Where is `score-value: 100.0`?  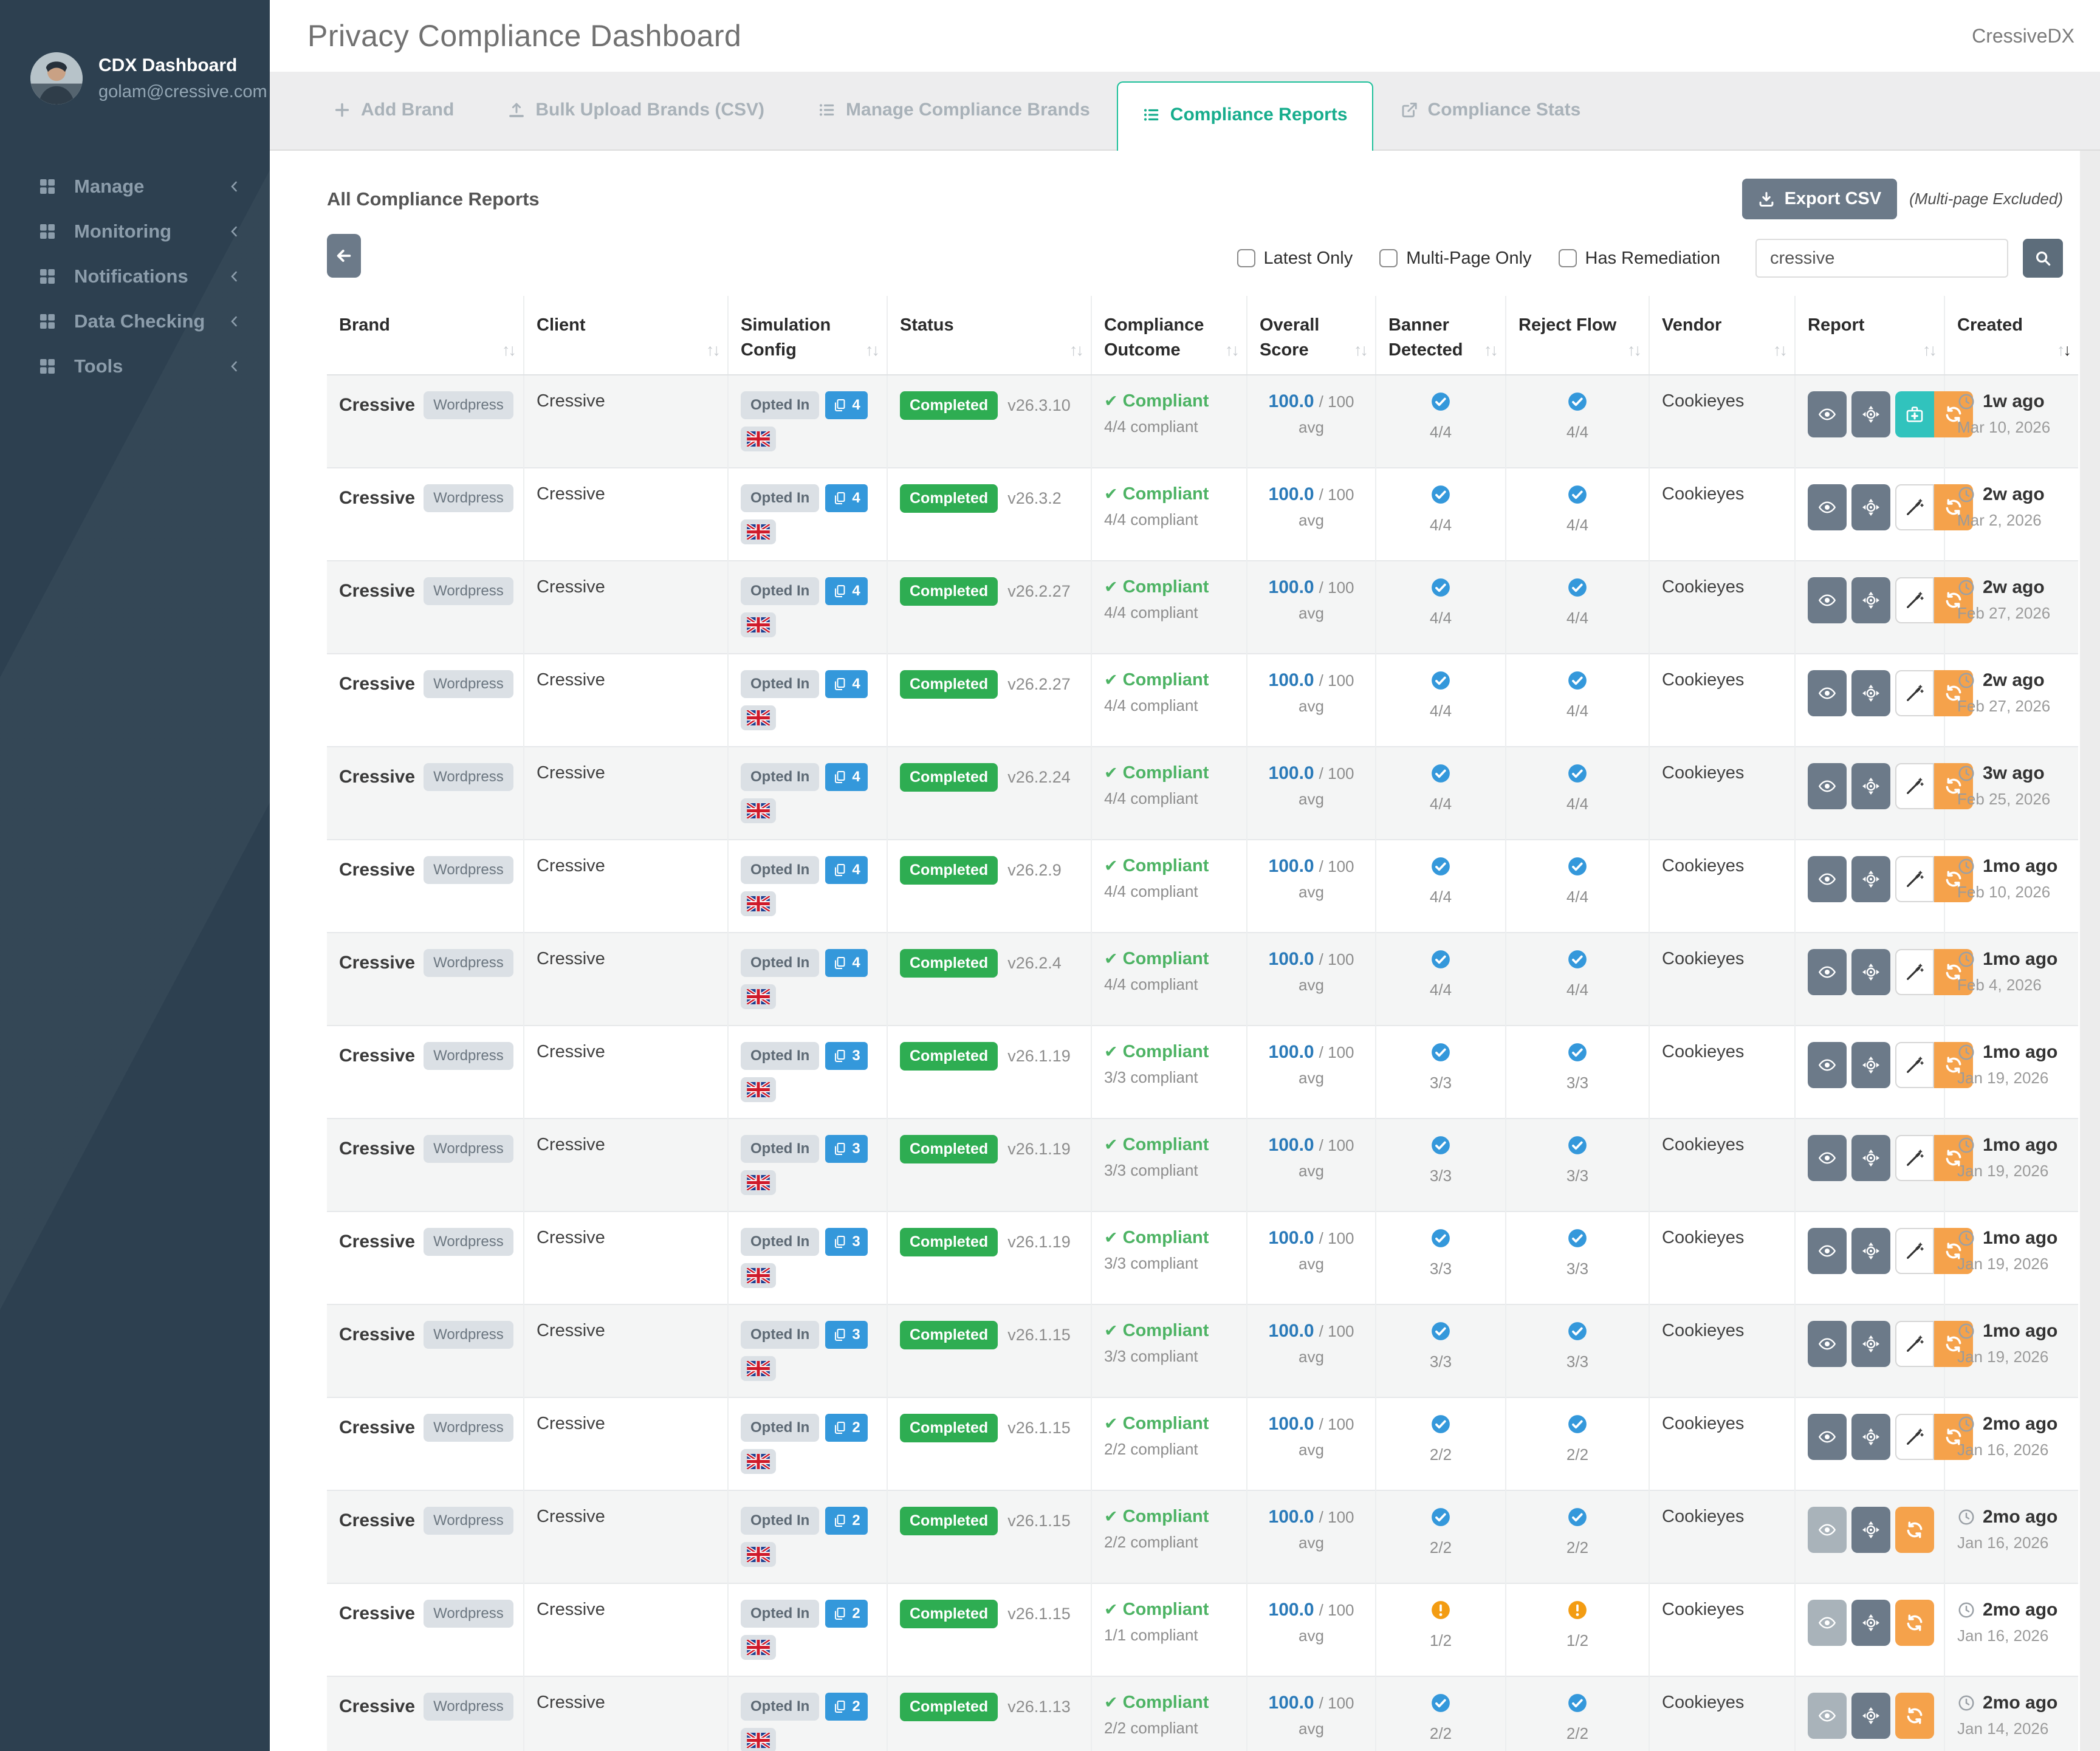 score-value: 100.0 is located at coordinates (1291, 401).